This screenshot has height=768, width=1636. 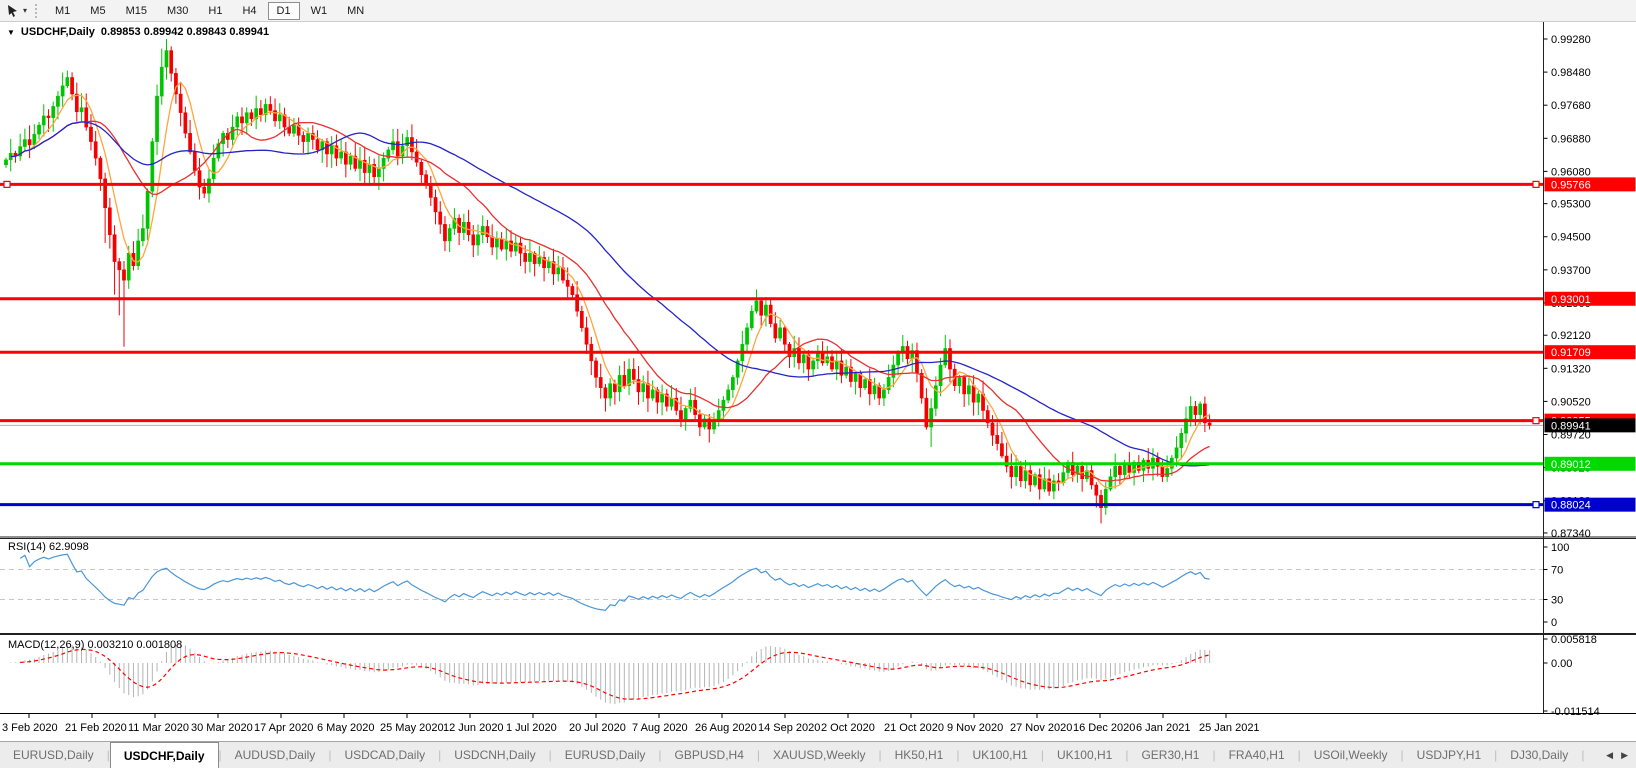 What do you see at coordinates (412, 728) in the screenshot?
I see `svg-text: 25 May 2020` at bounding box center [412, 728].